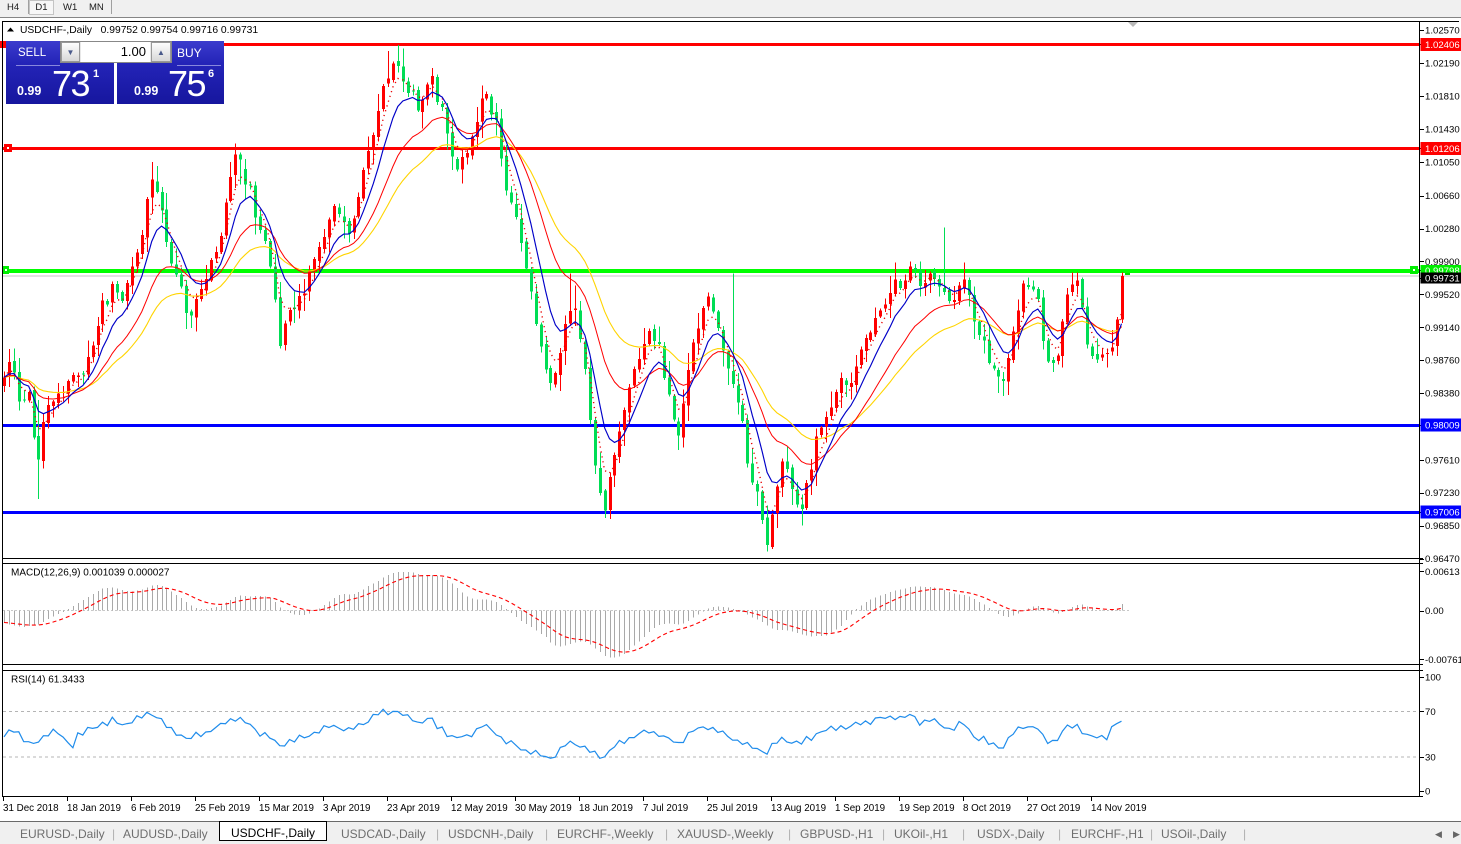  Describe the element at coordinates (1119, 808) in the screenshot. I see `svg-text: 14 Nov 2019` at that location.